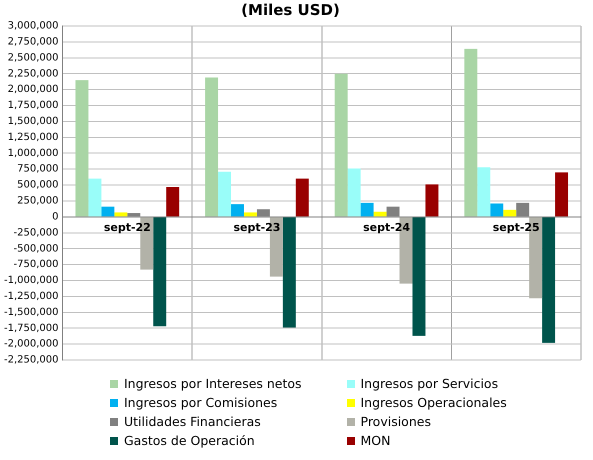  Describe the element at coordinates (429, 383) in the screenshot. I see `legend-label: Ingresos por Servicios` at that location.